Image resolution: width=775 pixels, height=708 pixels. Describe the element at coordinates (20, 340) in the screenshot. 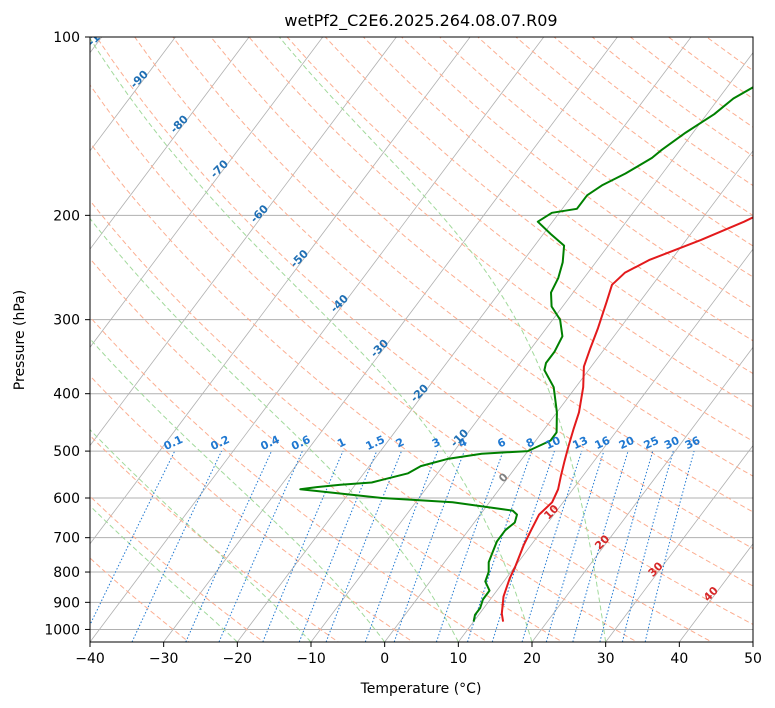

I see `y-axis-label: Pressure (hPa)` at that location.